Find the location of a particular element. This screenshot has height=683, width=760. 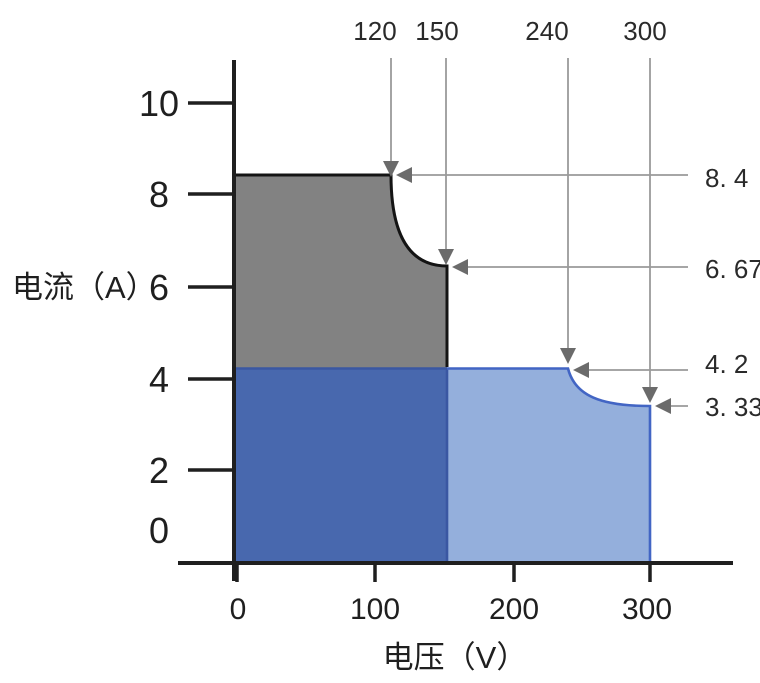

y-tick-label-0: 0 is located at coordinates (159, 530).